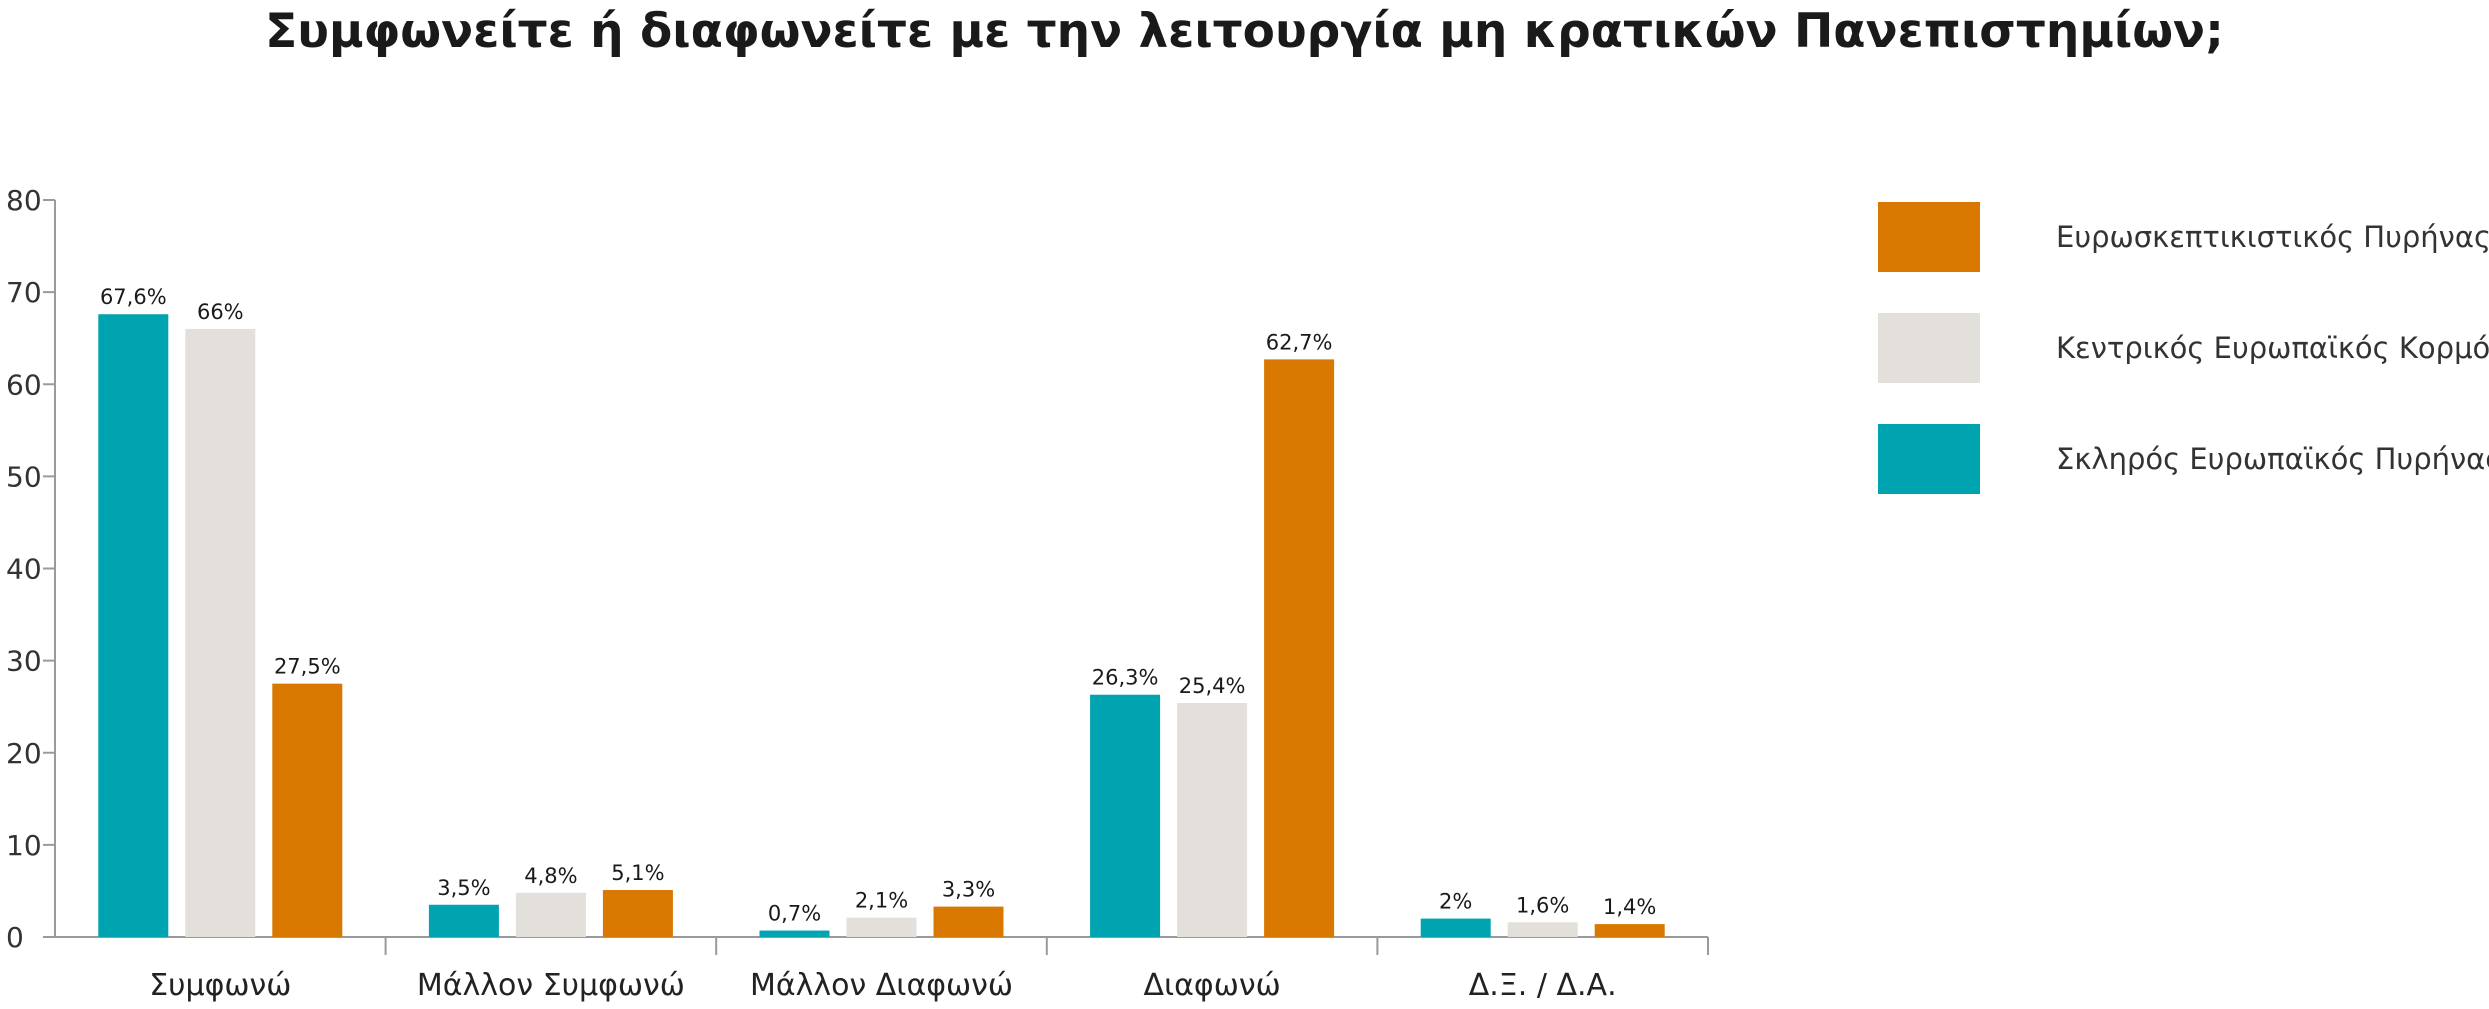 The height and width of the screenshot is (1009, 2489). What do you see at coordinates (1542, 905) in the screenshot?
I see `data-label: 1,6%` at bounding box center [1542, 905].